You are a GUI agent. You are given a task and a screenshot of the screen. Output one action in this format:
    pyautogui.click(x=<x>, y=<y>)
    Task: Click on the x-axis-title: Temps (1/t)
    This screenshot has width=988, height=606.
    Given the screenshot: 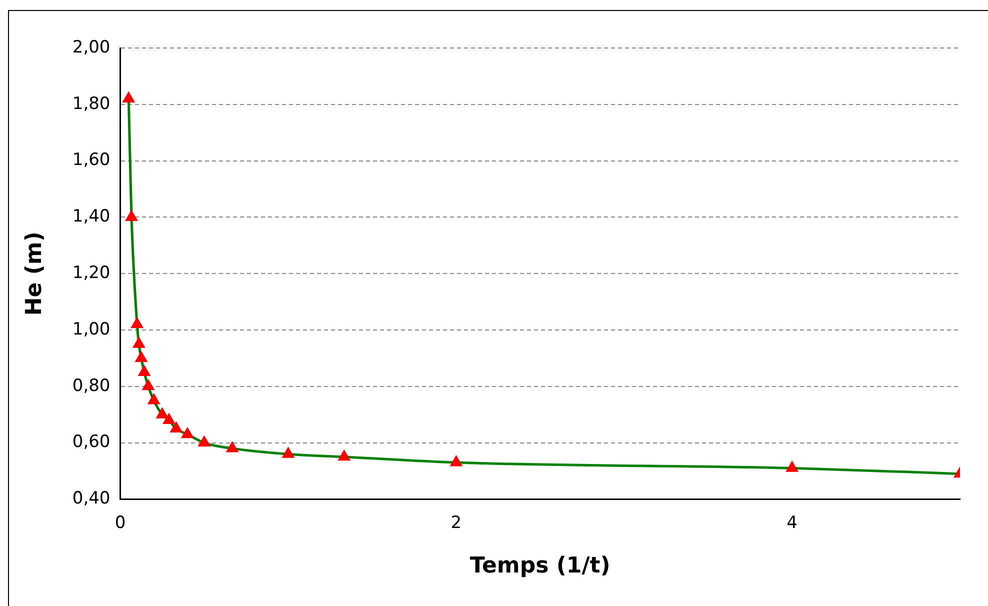 What is the action you would take?
    pyautogui.click(x=540, y=566)
    